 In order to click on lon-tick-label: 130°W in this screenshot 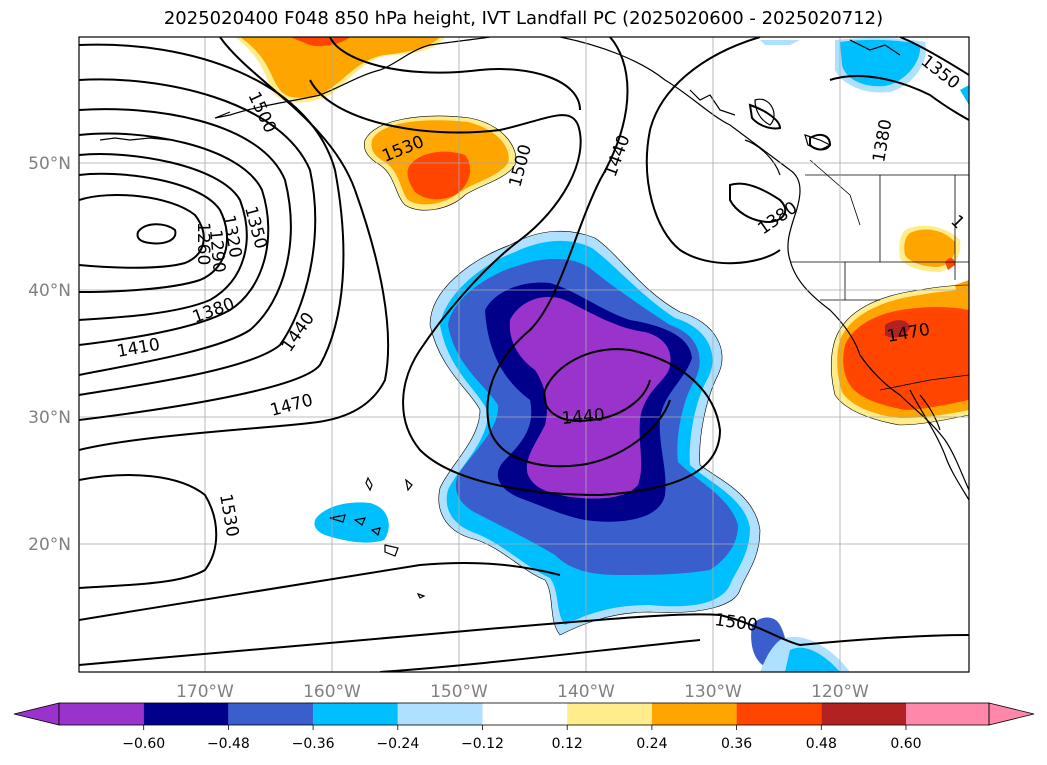, I will do `click(713, 692)`.